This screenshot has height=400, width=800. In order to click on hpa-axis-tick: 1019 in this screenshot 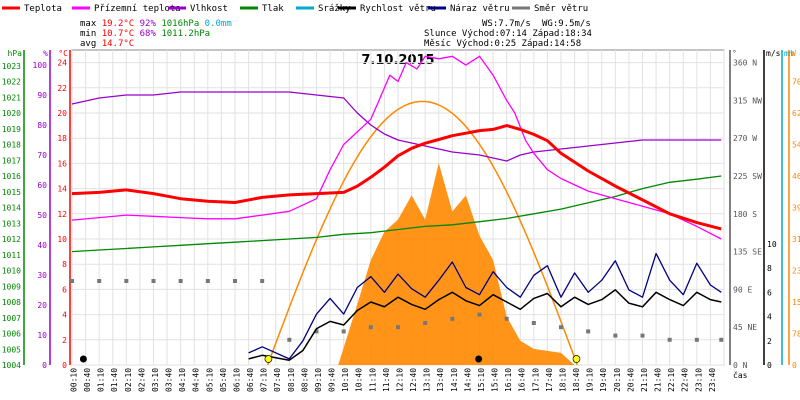, I will do `click(11, 129)`.